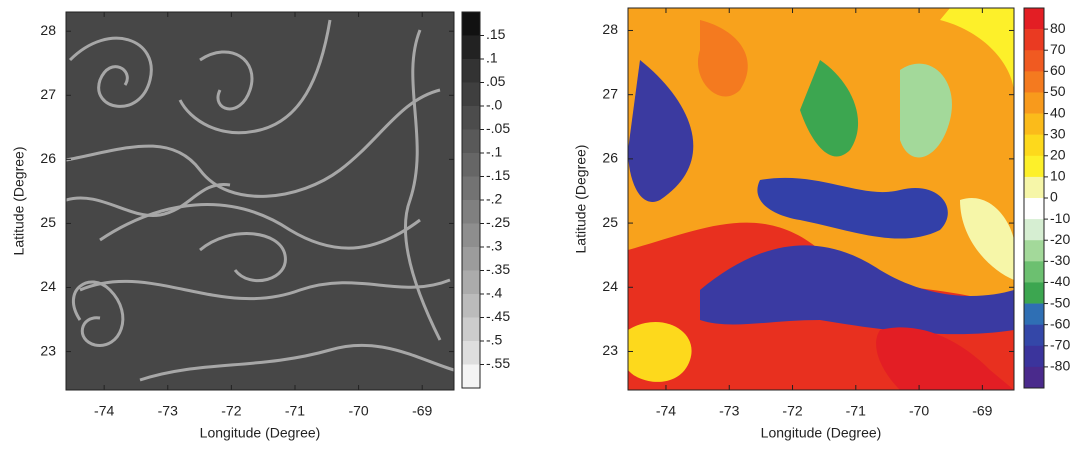 The image size is (1078, 453). I want to click on colorbar-tick-label: 10, so click(1058, 176).